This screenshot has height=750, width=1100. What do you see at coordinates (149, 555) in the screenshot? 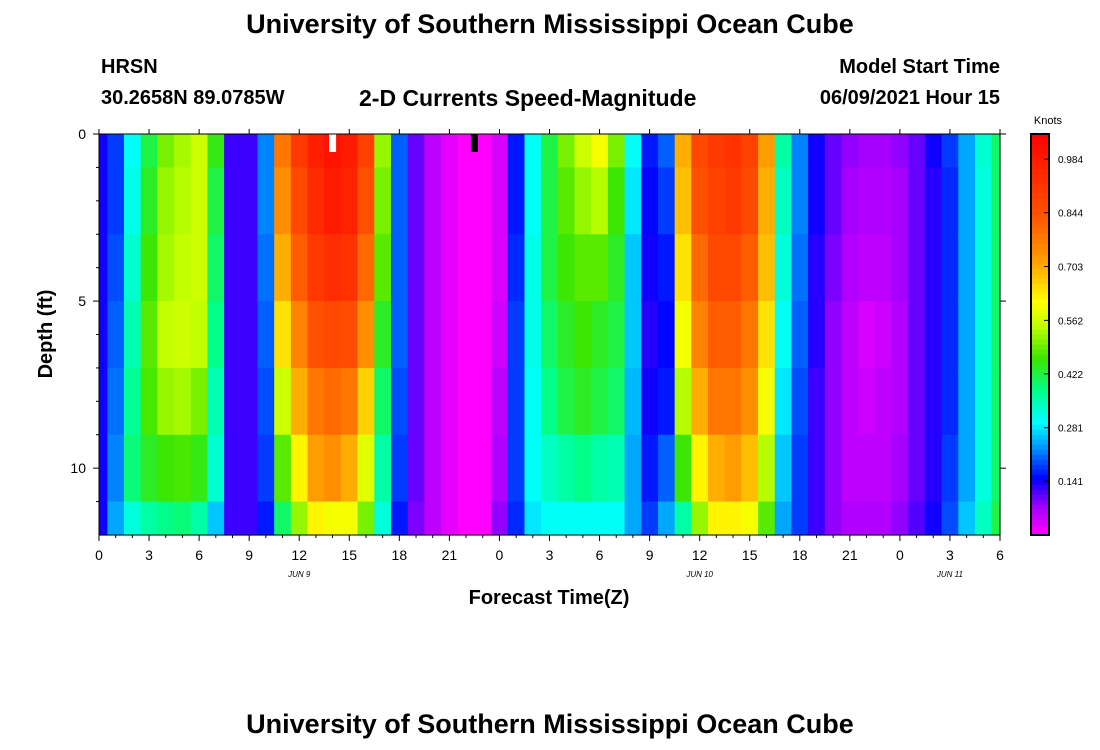
I see `x-tick-label: 3` at bounding box center [149, 555].